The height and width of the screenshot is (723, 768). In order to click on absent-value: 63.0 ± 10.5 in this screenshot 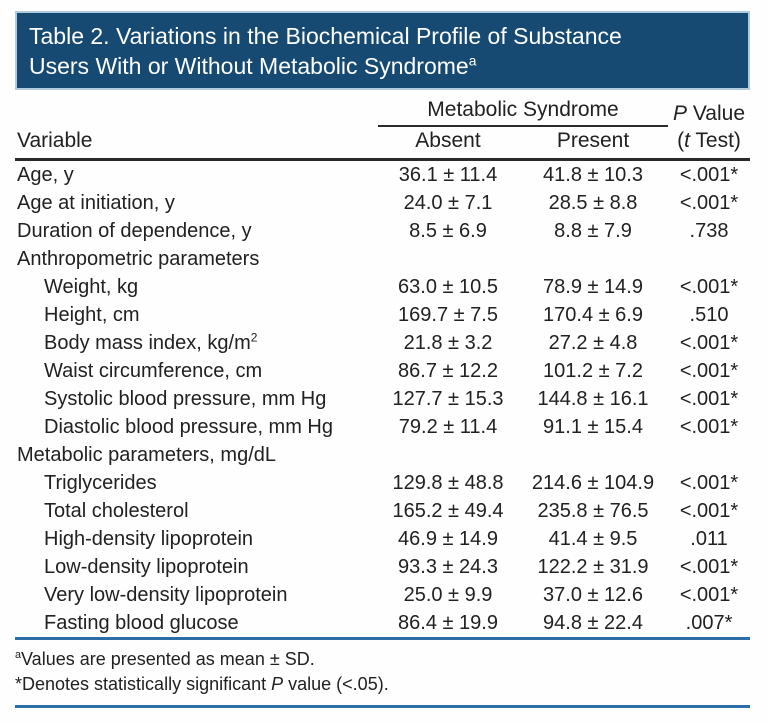, I will do `click(448, 287)`.